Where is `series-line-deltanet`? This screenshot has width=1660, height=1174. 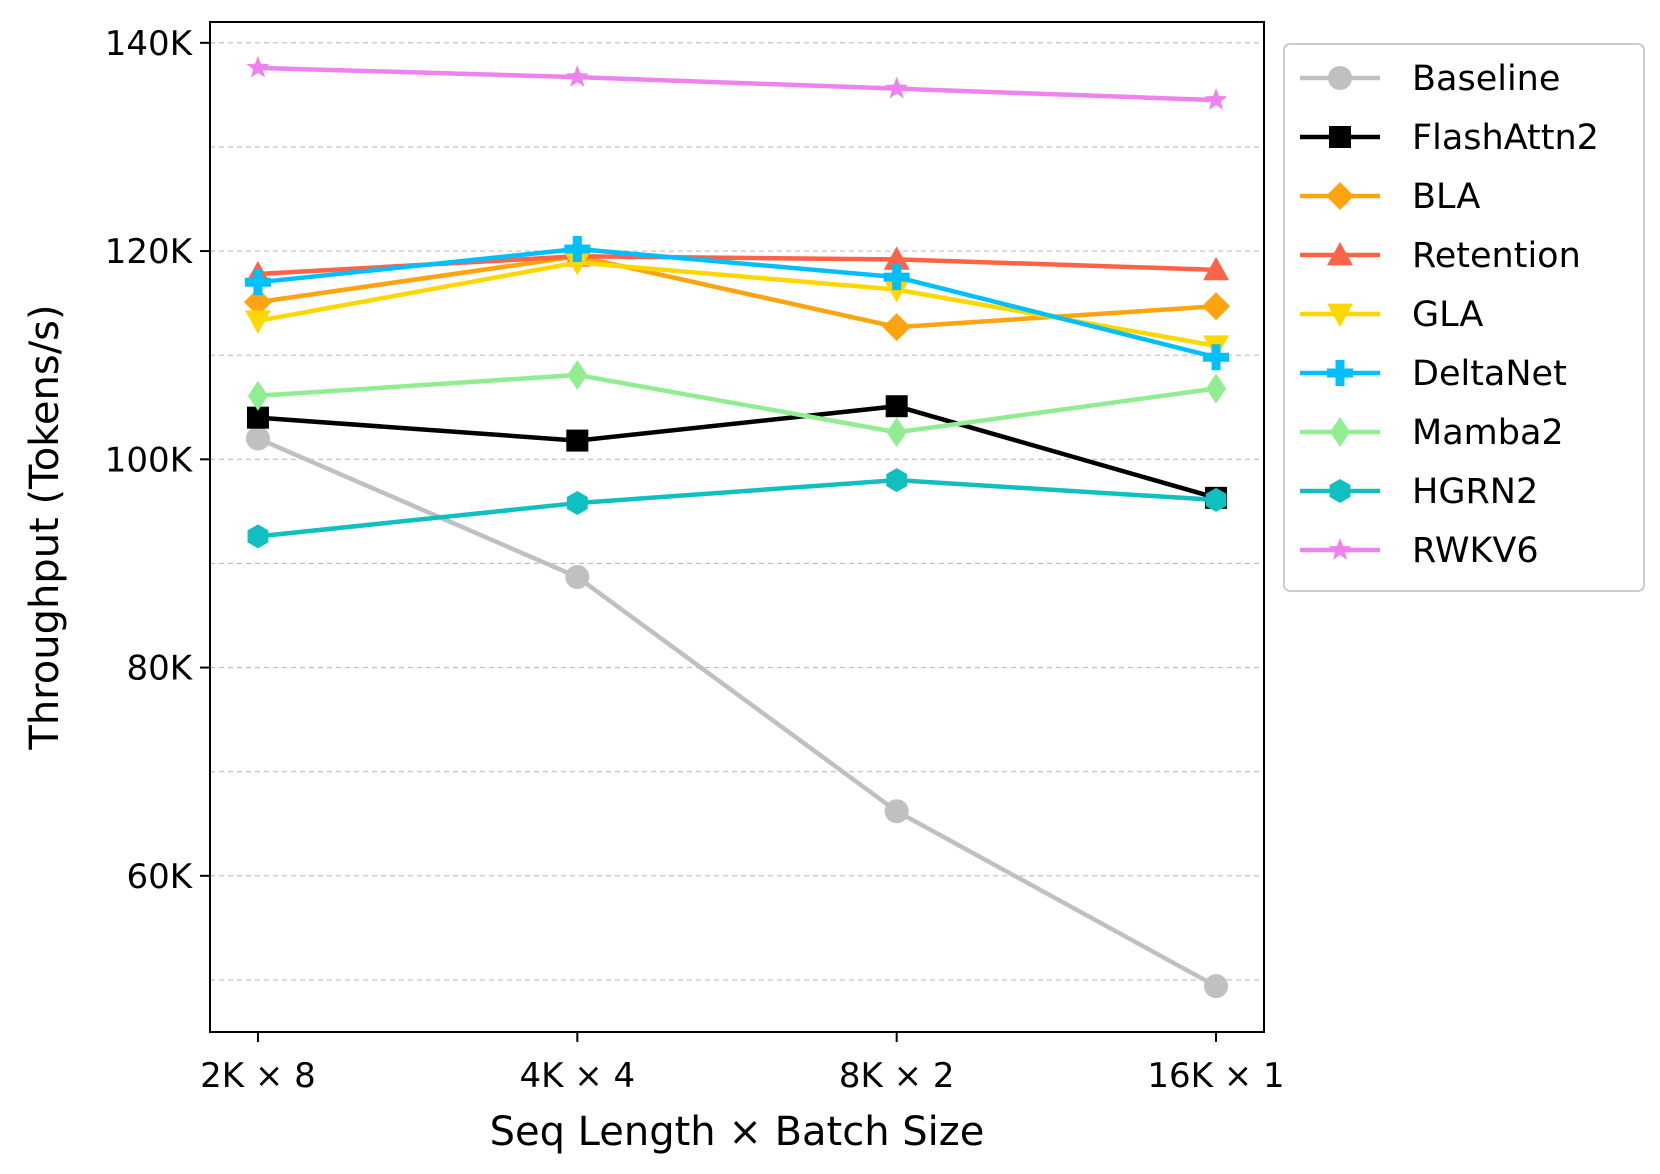 series-line-deltanet is located at coordinates (737, 303).